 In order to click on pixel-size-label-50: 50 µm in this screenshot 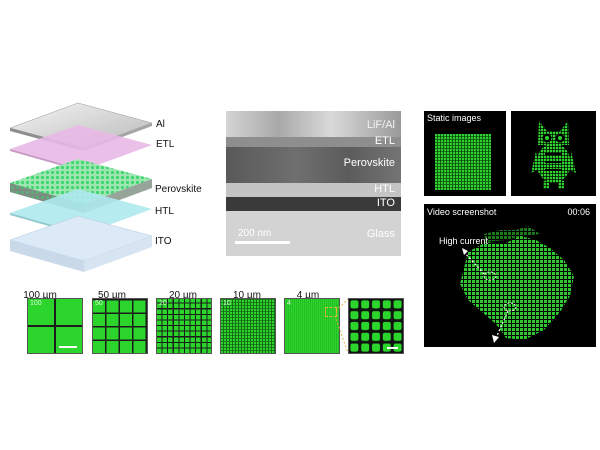, I will do `click(112, 295)`.